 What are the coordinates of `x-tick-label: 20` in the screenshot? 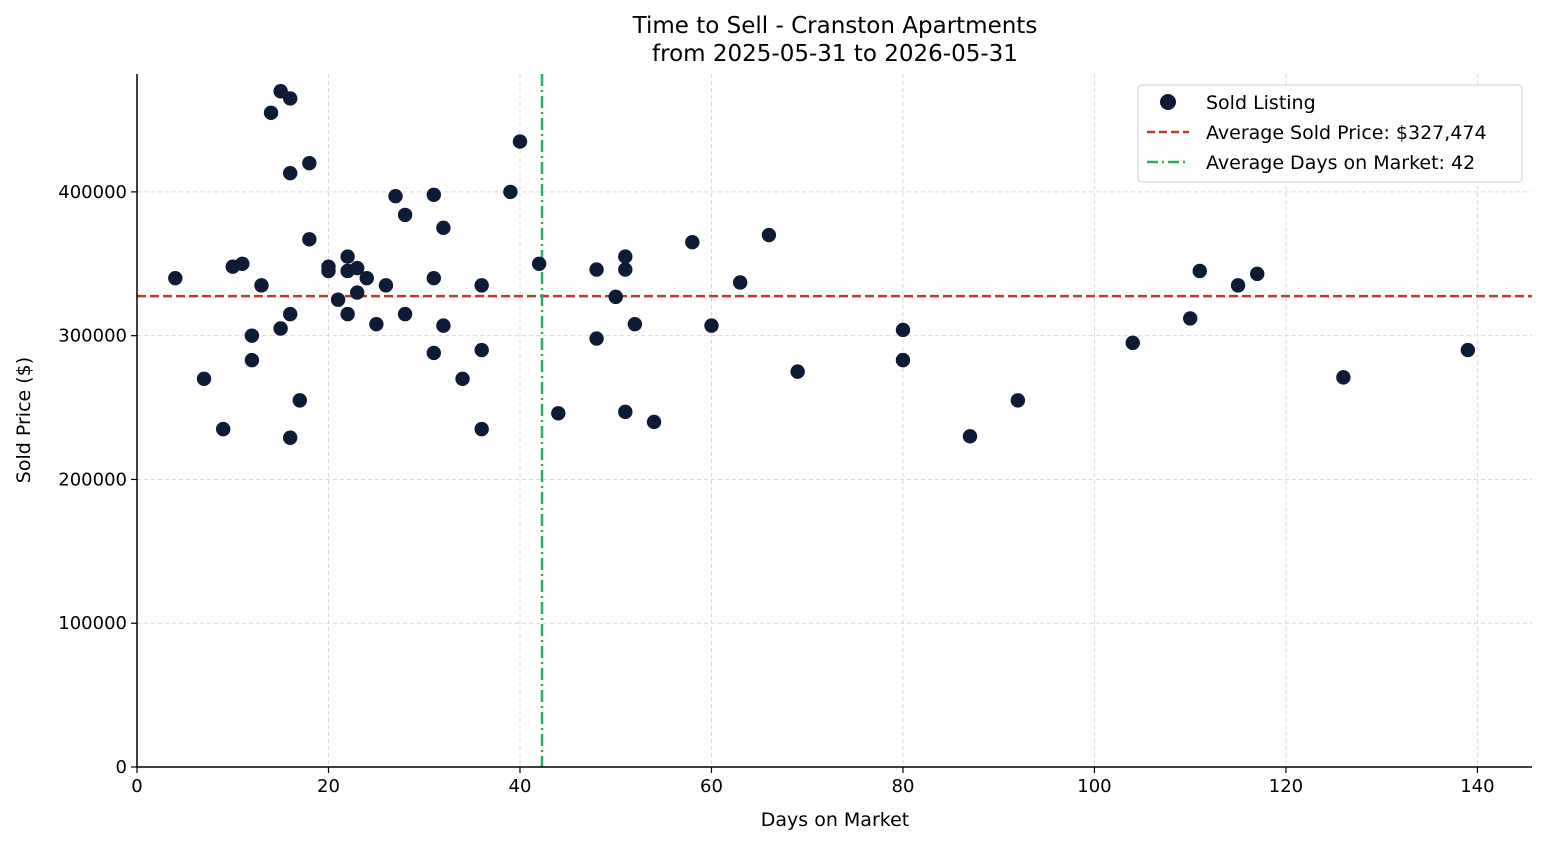 It's located at (328, 786).